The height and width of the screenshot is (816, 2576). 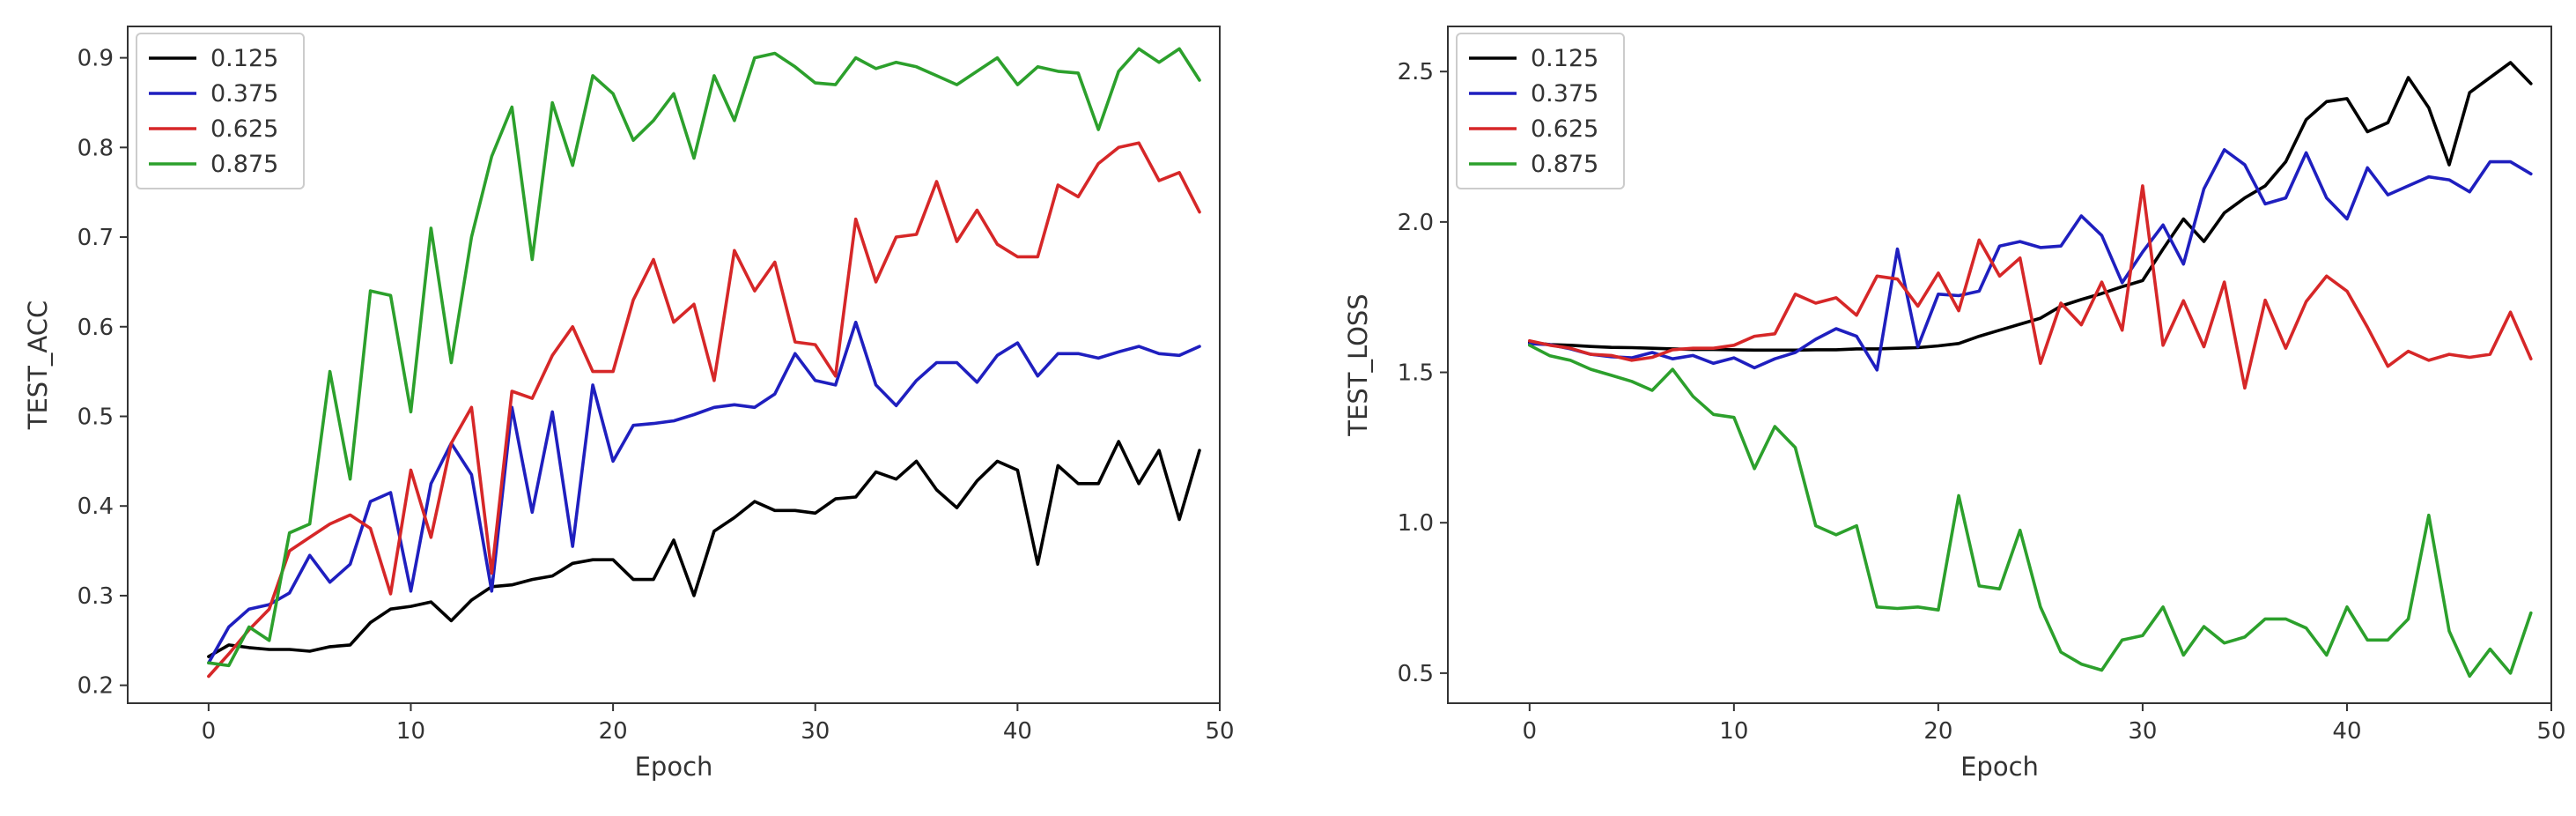 What do you see at coordinates (2346, 731) in the screenshot?
I see `loss-x-tick-label: 40` at bounding box center [2346, 731].